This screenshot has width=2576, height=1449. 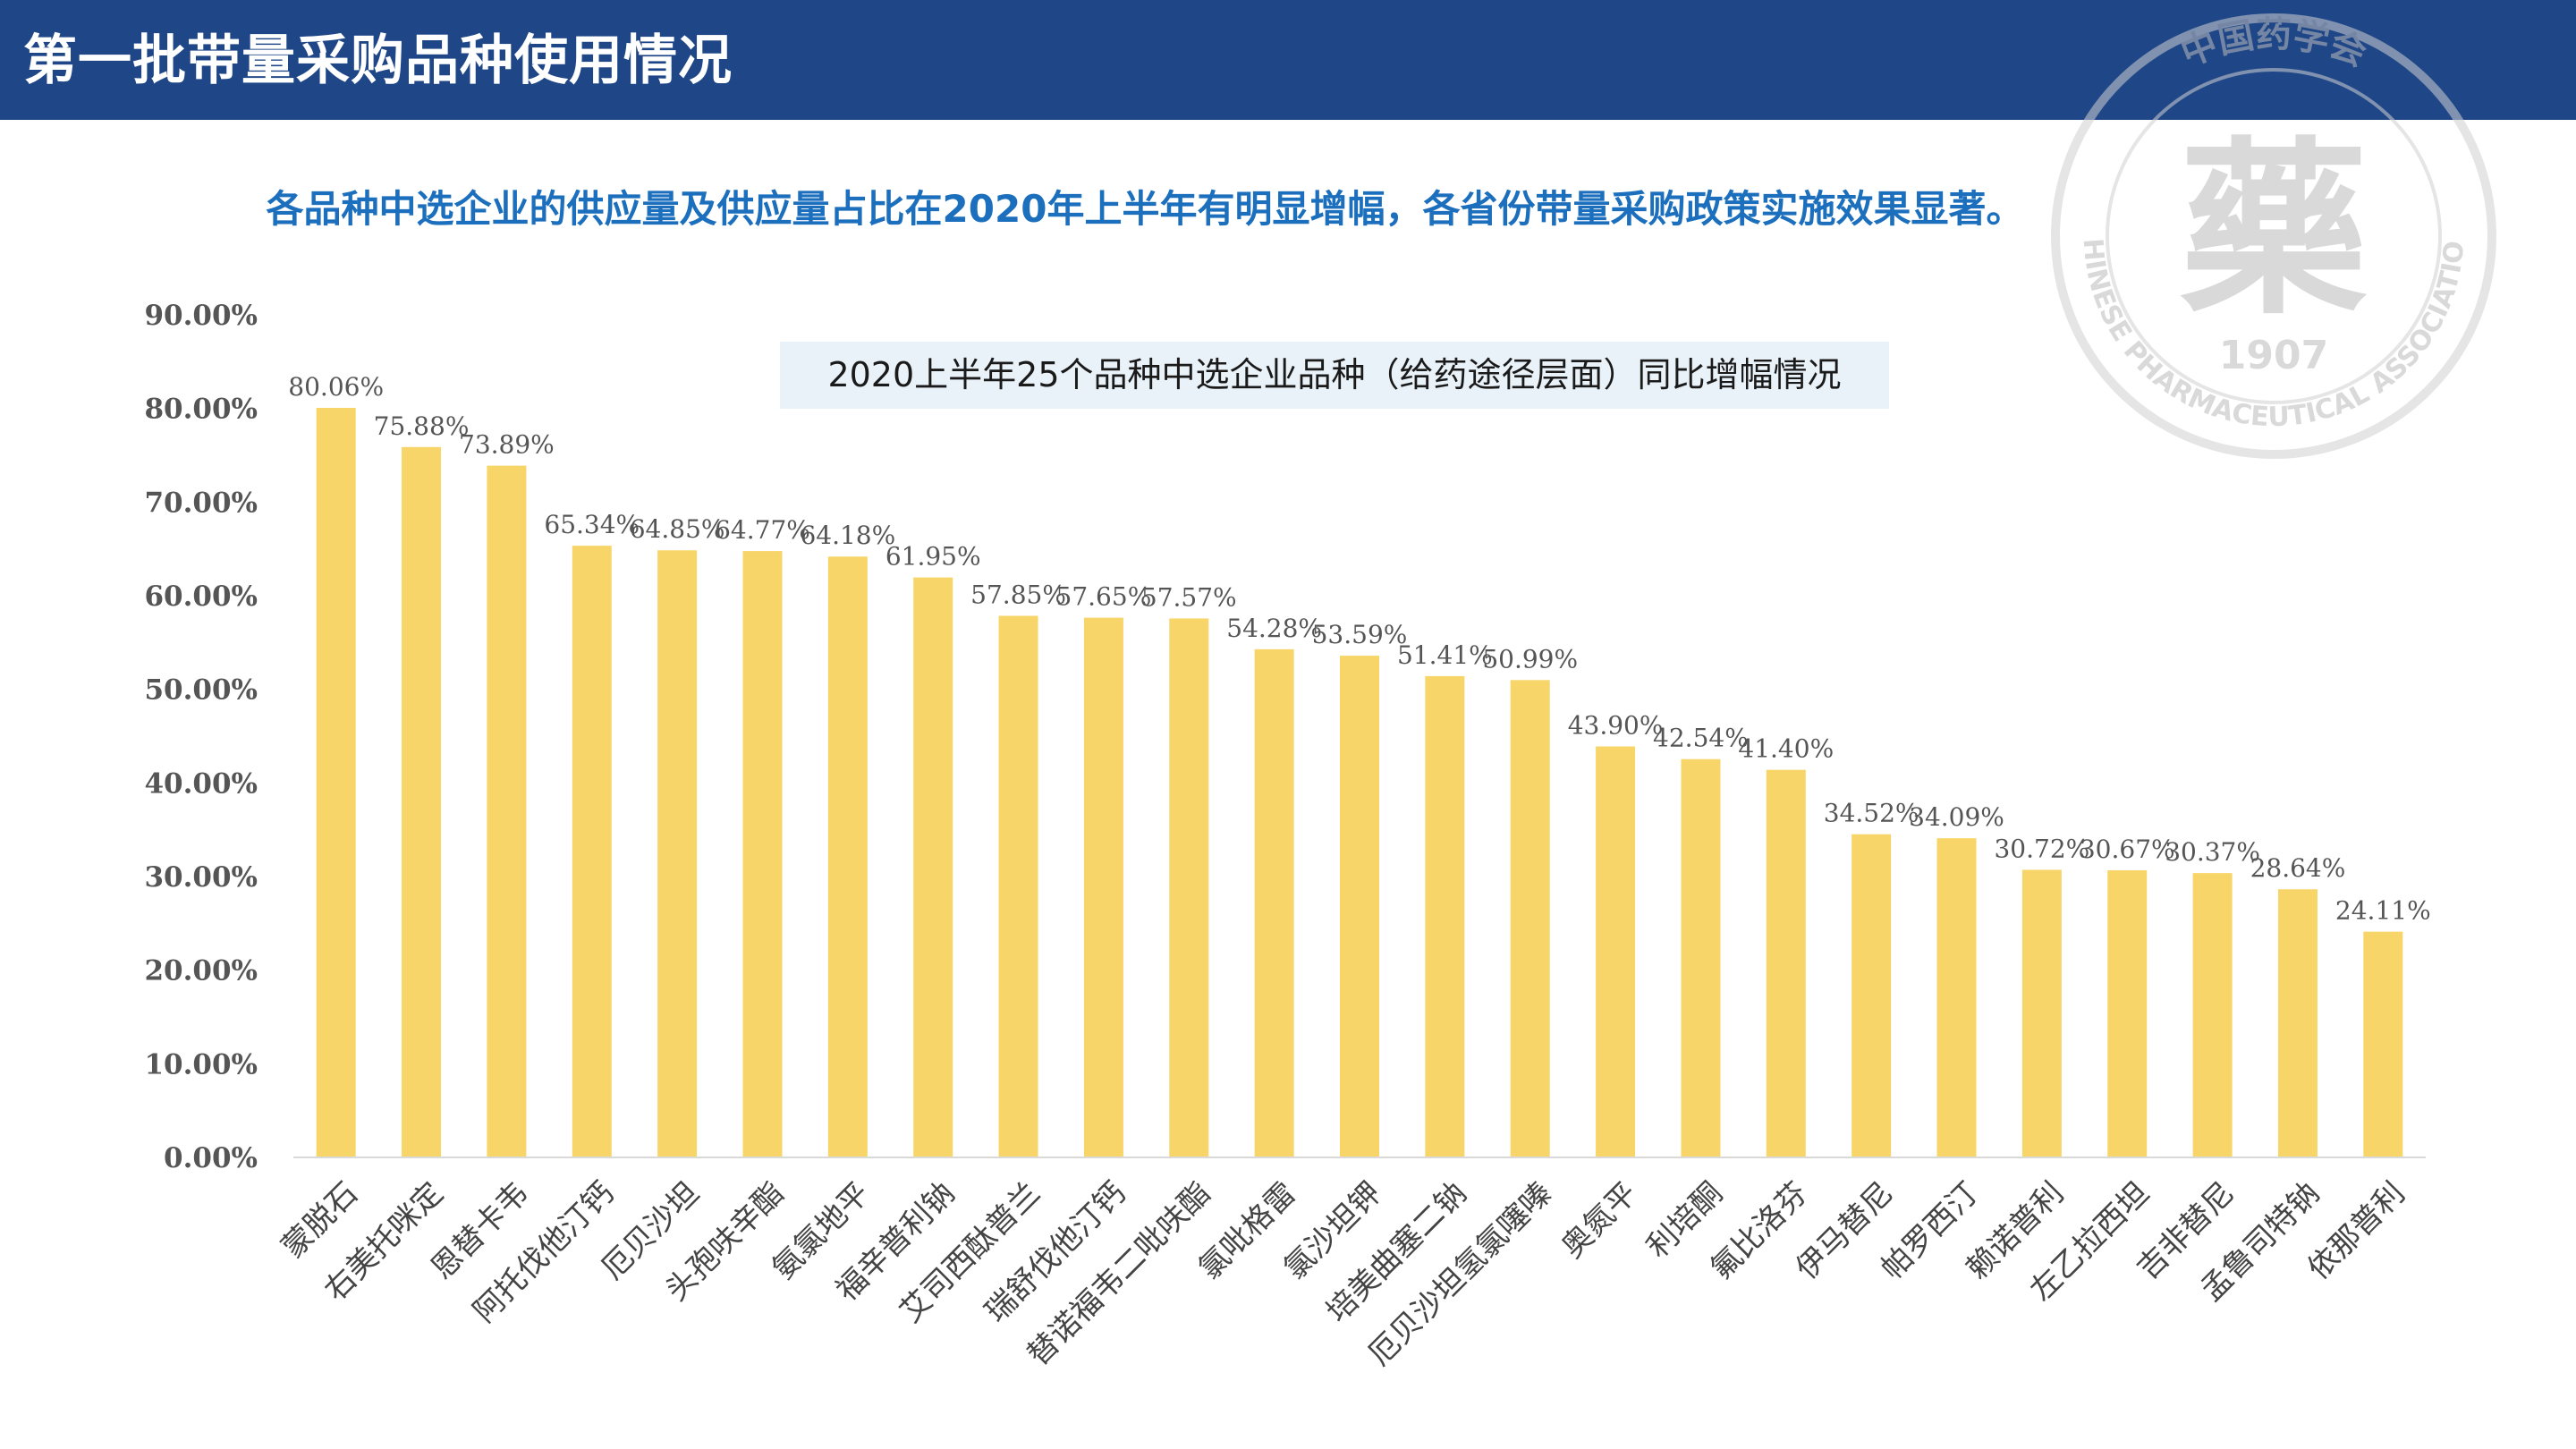 What do you see at coordinates (201, 316) in the screenshot?
I see `y-tick-label: 90.00%` at bounding box center [201, 316].